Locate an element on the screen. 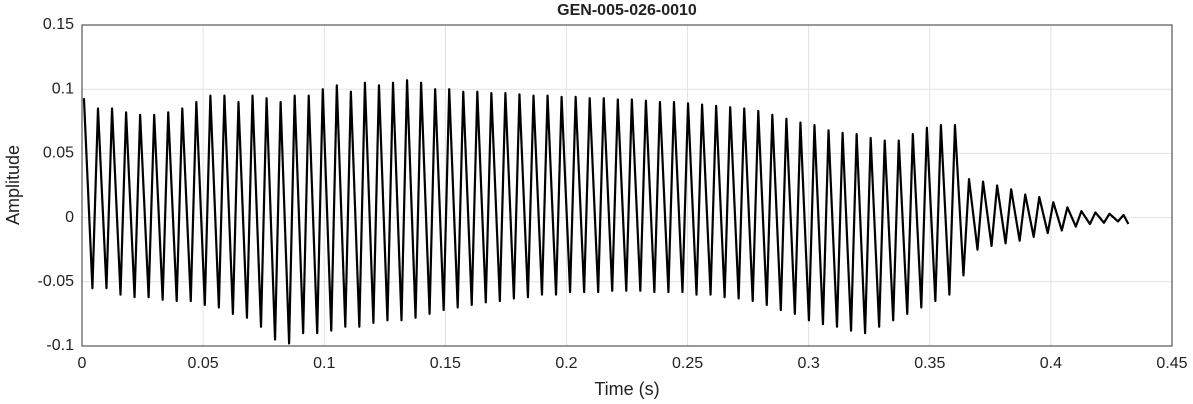 The image size is (1193, 404). x-tick-label: 0.15 is located at coordinates (445, 363).